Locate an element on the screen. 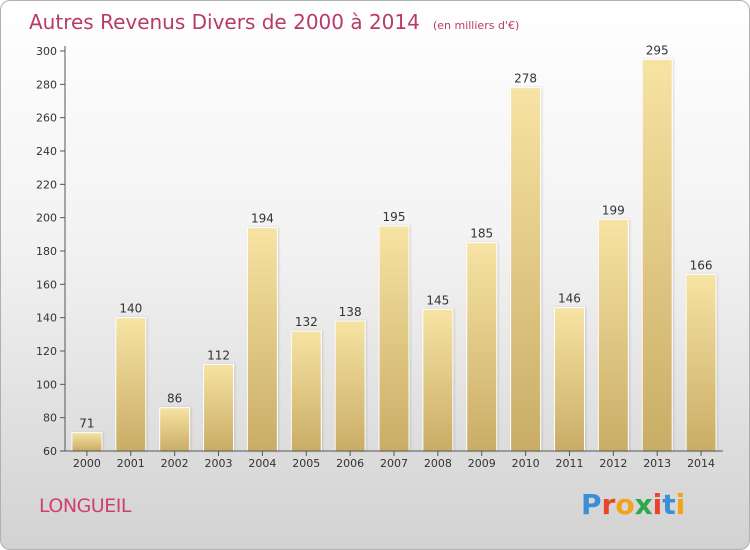  bar-value-label: 166 is located at coordinates (701, 265).